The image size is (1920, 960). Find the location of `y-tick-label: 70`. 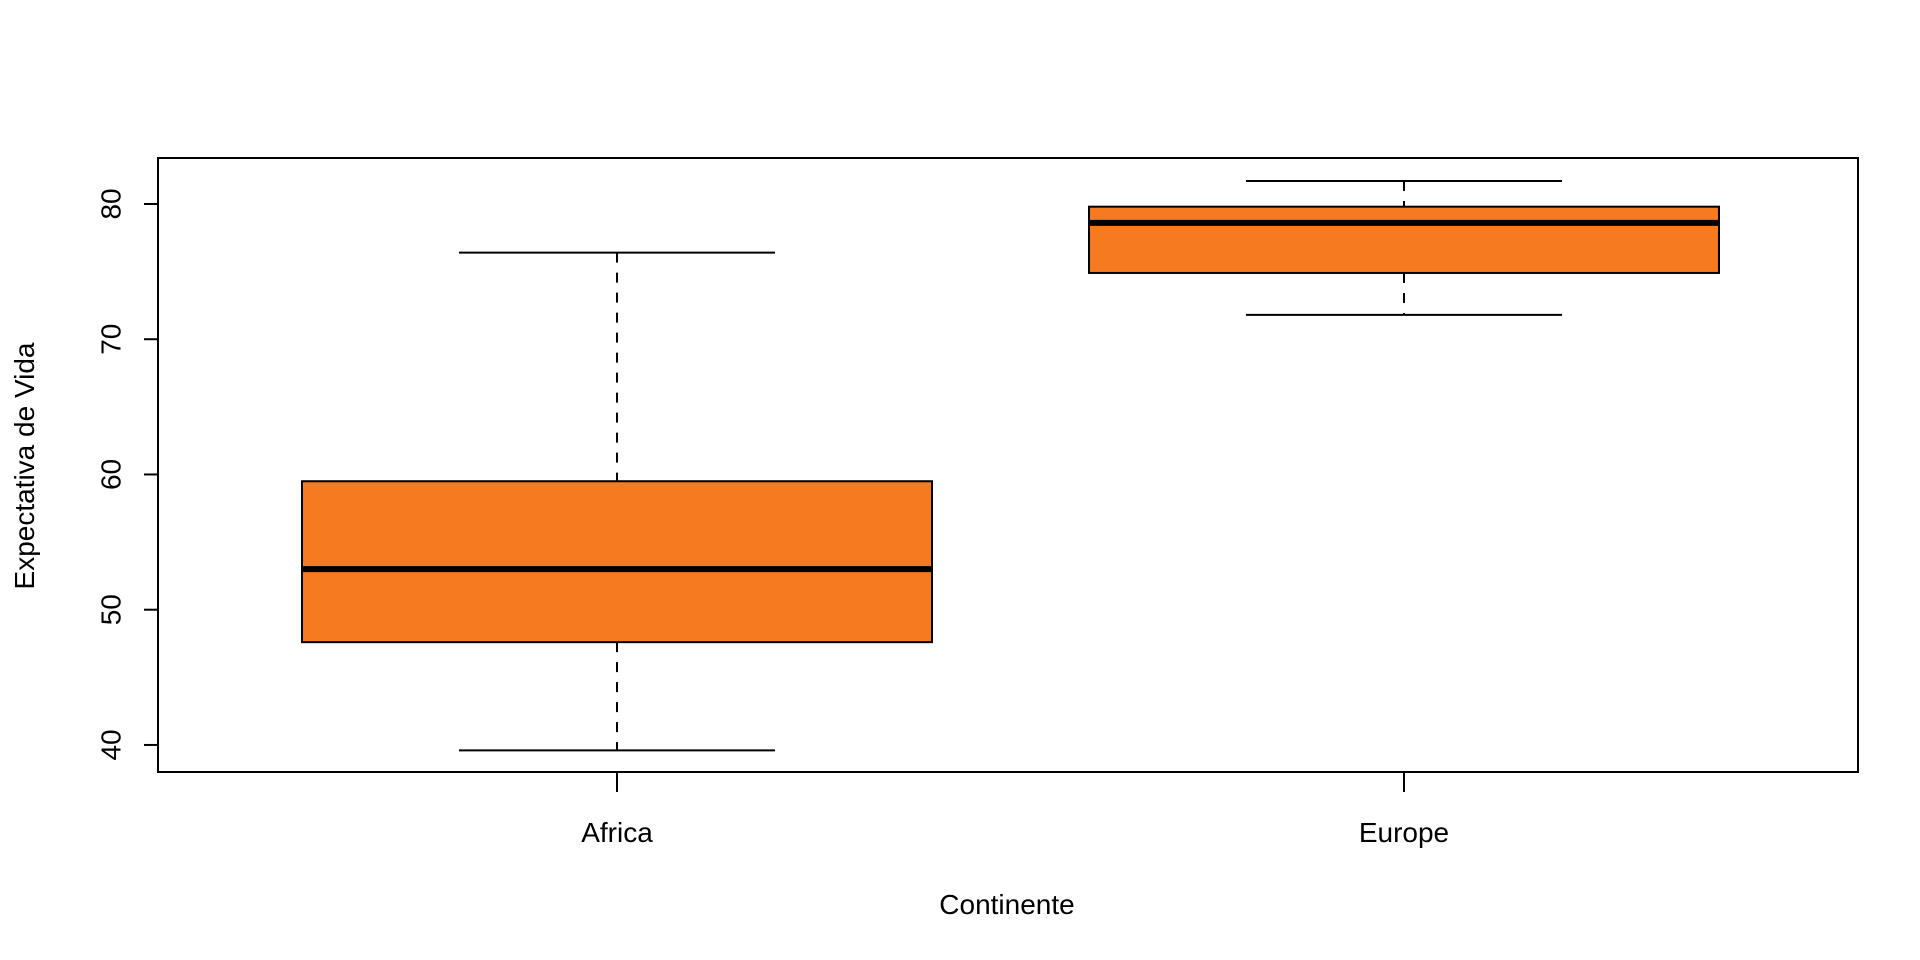

y-tick-label: 70 is located at coordinates (110, 339).